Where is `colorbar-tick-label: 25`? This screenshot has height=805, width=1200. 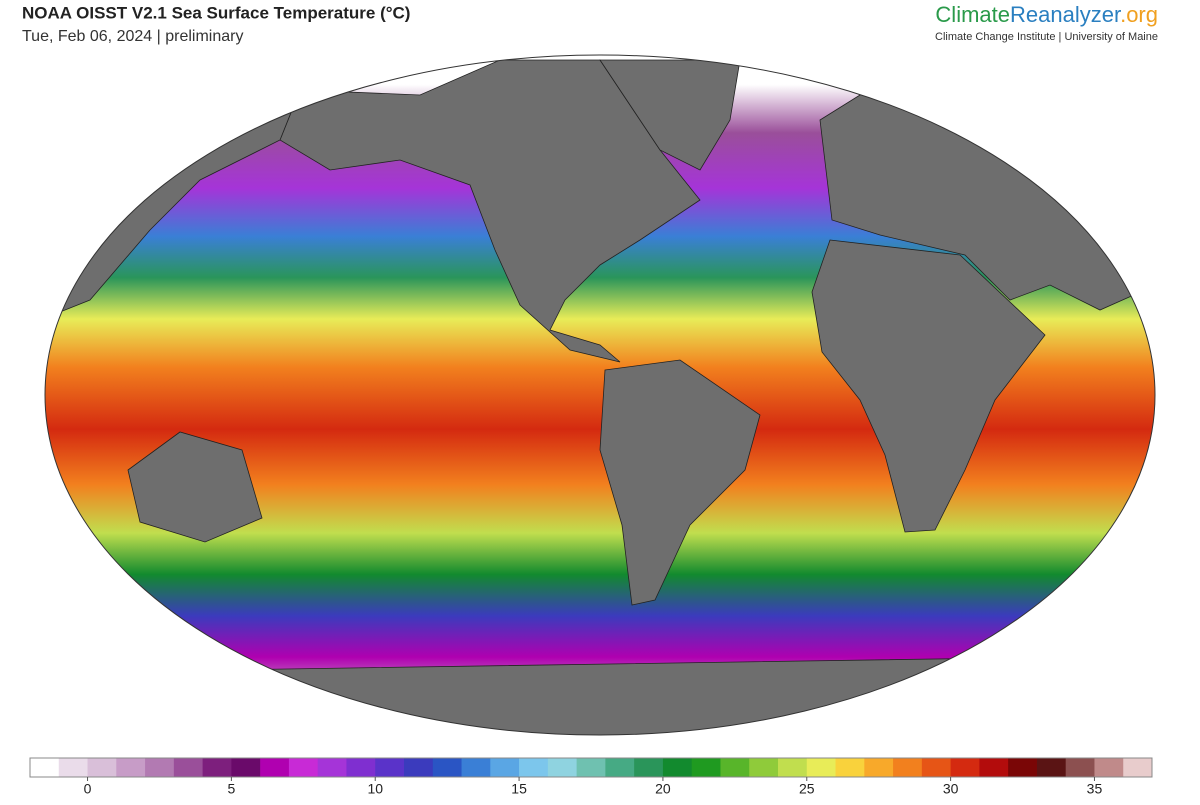
colorbar-tick-label: 25 is located at coordinates (807, 789).